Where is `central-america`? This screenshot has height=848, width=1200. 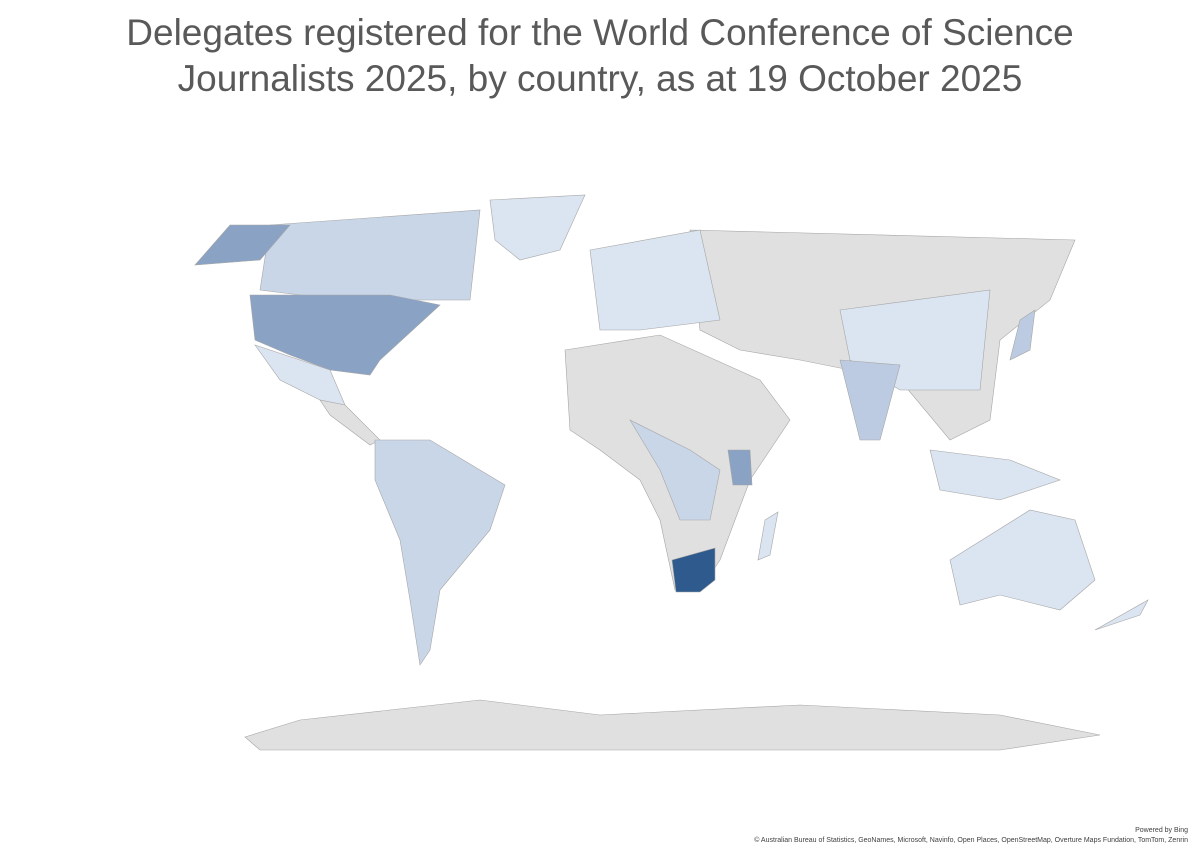 central-america is located at coordinates (350, 422).